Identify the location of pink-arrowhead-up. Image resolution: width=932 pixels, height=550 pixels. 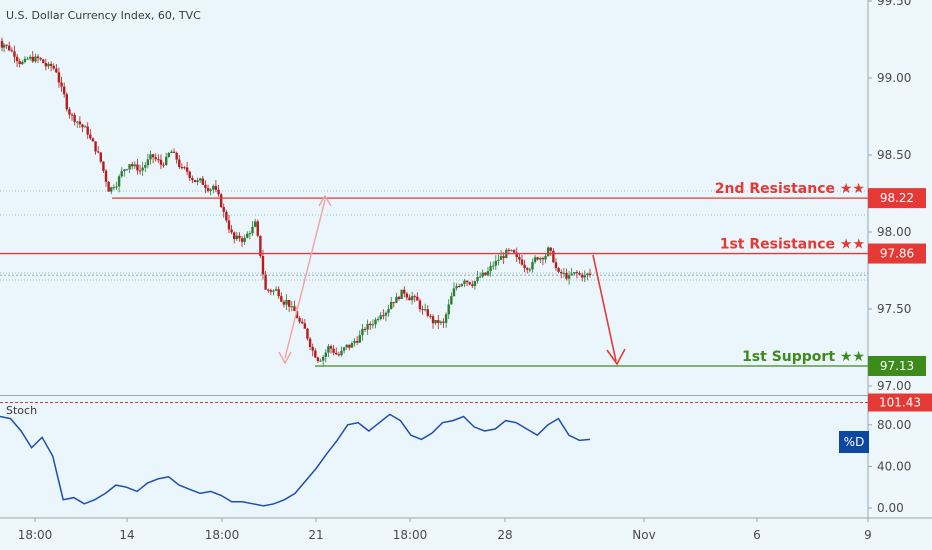
(325, 200).